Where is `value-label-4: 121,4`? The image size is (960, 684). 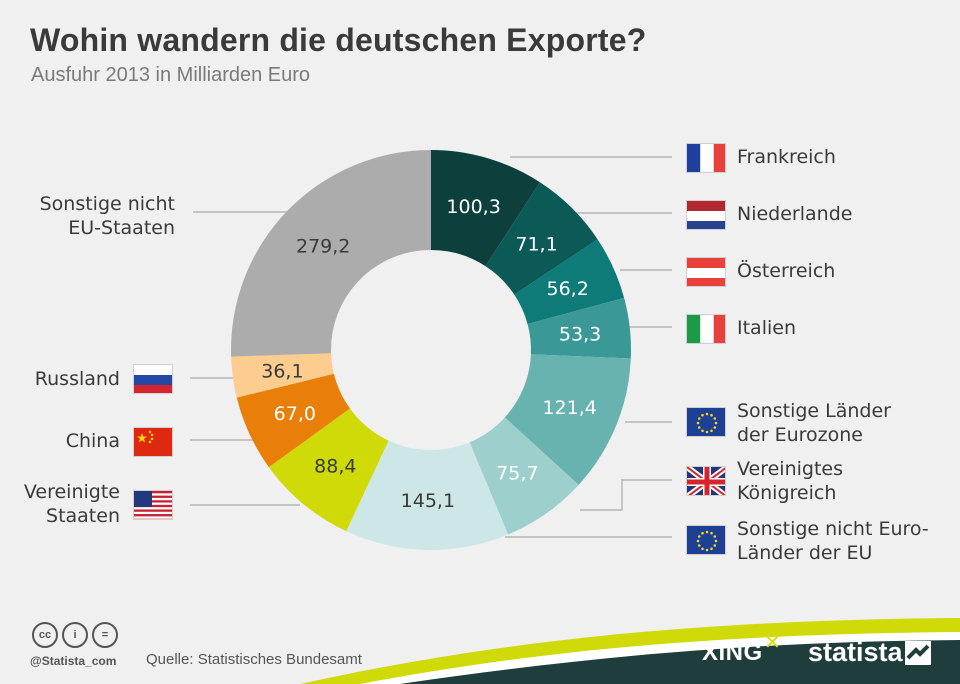
value-label-4: 121,4 is located at coordinates (569, 408).